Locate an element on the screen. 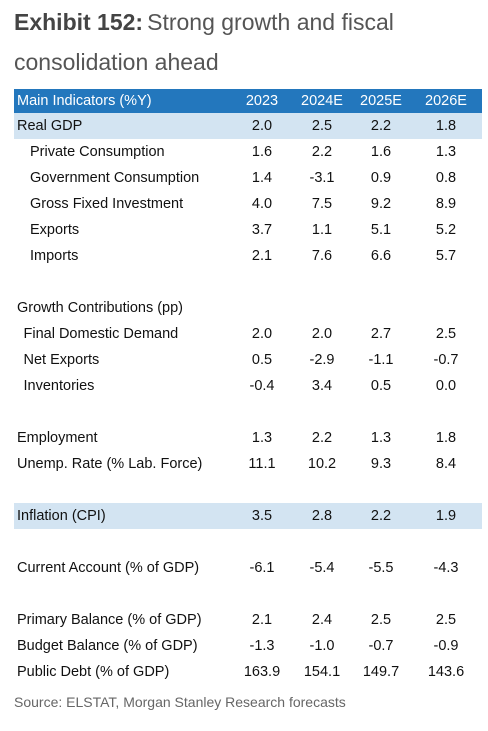  table-row: Inflation (CPI) 3.5 2.8 2.2 1.9 is located at coordinates (248, 516).